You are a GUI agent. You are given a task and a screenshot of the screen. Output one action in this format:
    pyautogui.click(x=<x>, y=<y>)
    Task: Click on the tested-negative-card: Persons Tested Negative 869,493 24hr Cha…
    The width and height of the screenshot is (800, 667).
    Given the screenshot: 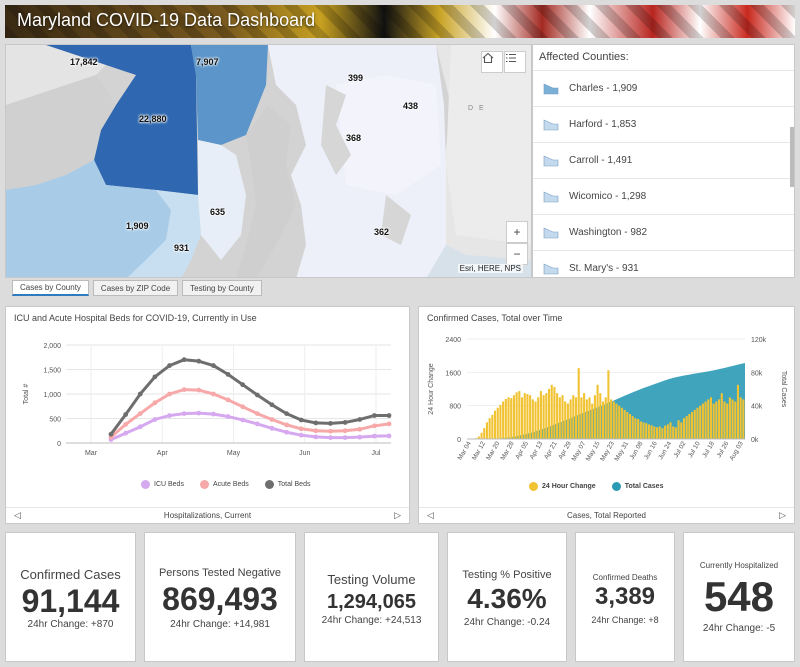 What is the action you would take?
    pyautogui.click(x=220, y=597)
    